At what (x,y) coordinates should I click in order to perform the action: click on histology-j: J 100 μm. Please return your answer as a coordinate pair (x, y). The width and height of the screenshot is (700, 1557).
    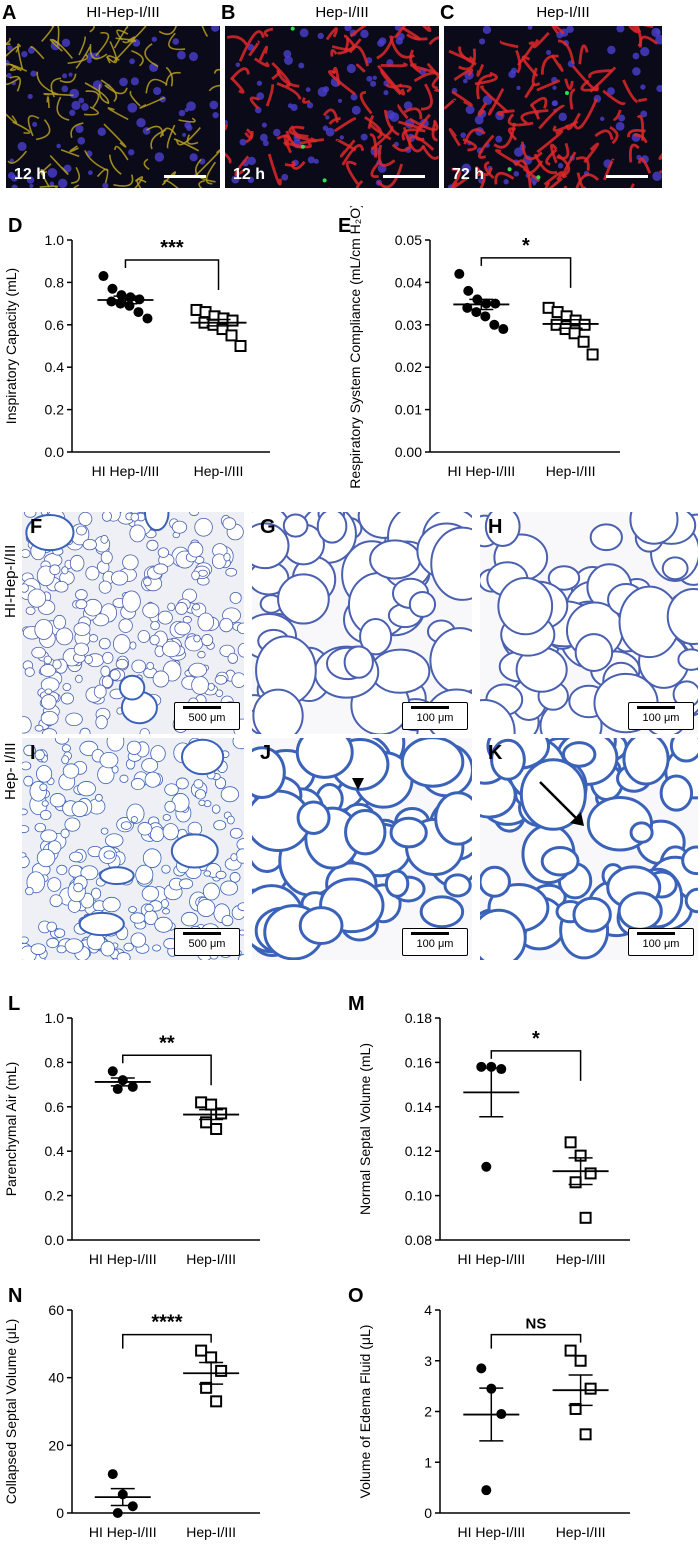
    Looking at the image, I should click on (362, 849).